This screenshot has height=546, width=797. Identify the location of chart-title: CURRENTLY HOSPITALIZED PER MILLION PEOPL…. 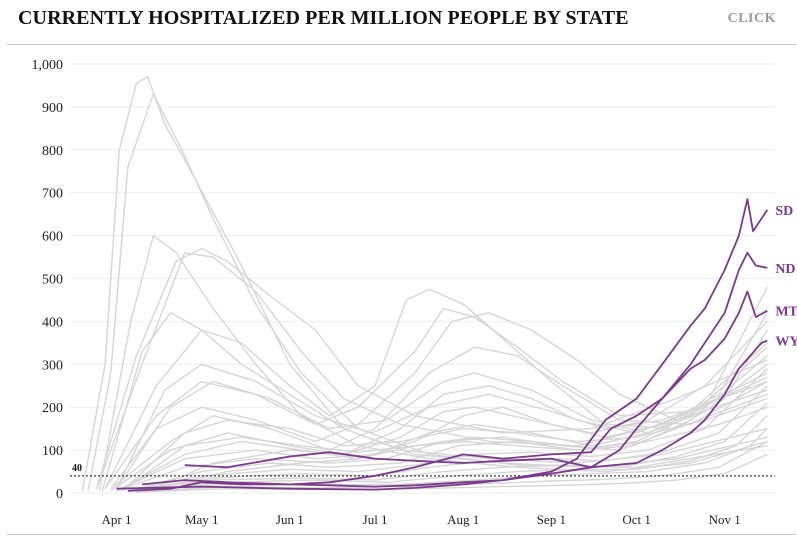
(323, 18).